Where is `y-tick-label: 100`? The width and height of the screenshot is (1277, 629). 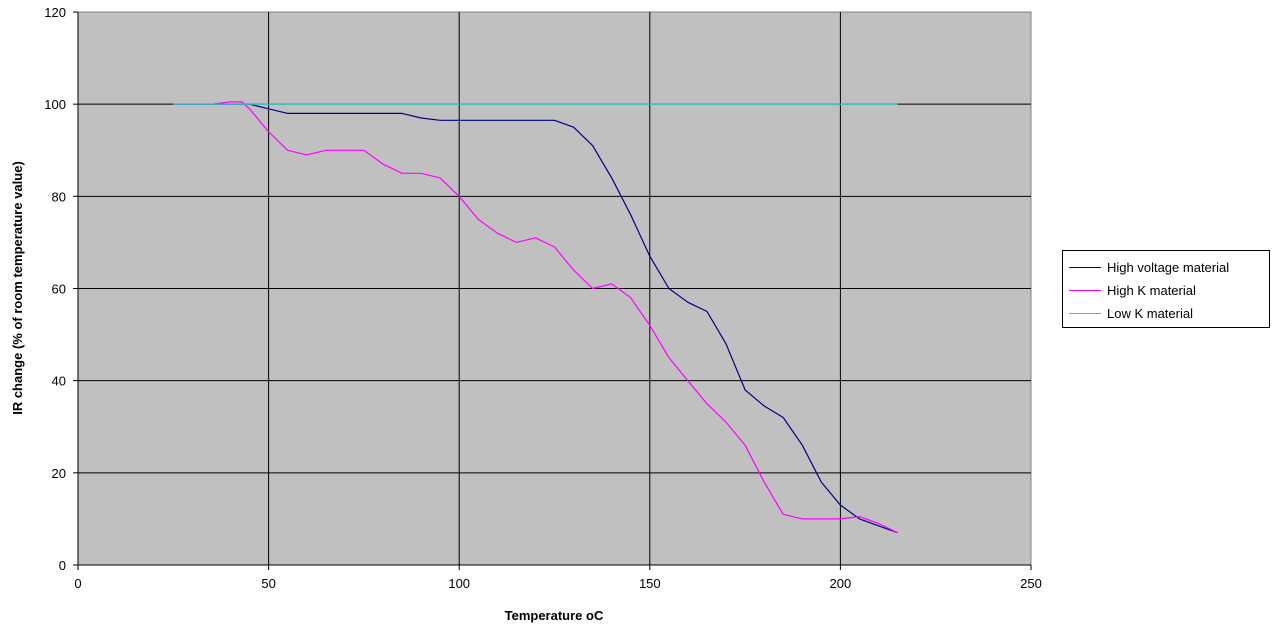 y-tick-label: 100 is located at coordinates (55, 104).